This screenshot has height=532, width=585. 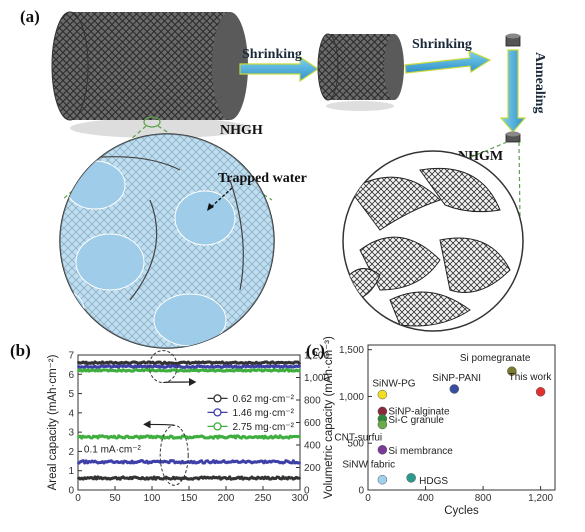 I want to click on point-label: SiNW fabric, so click(x=368, y=465).